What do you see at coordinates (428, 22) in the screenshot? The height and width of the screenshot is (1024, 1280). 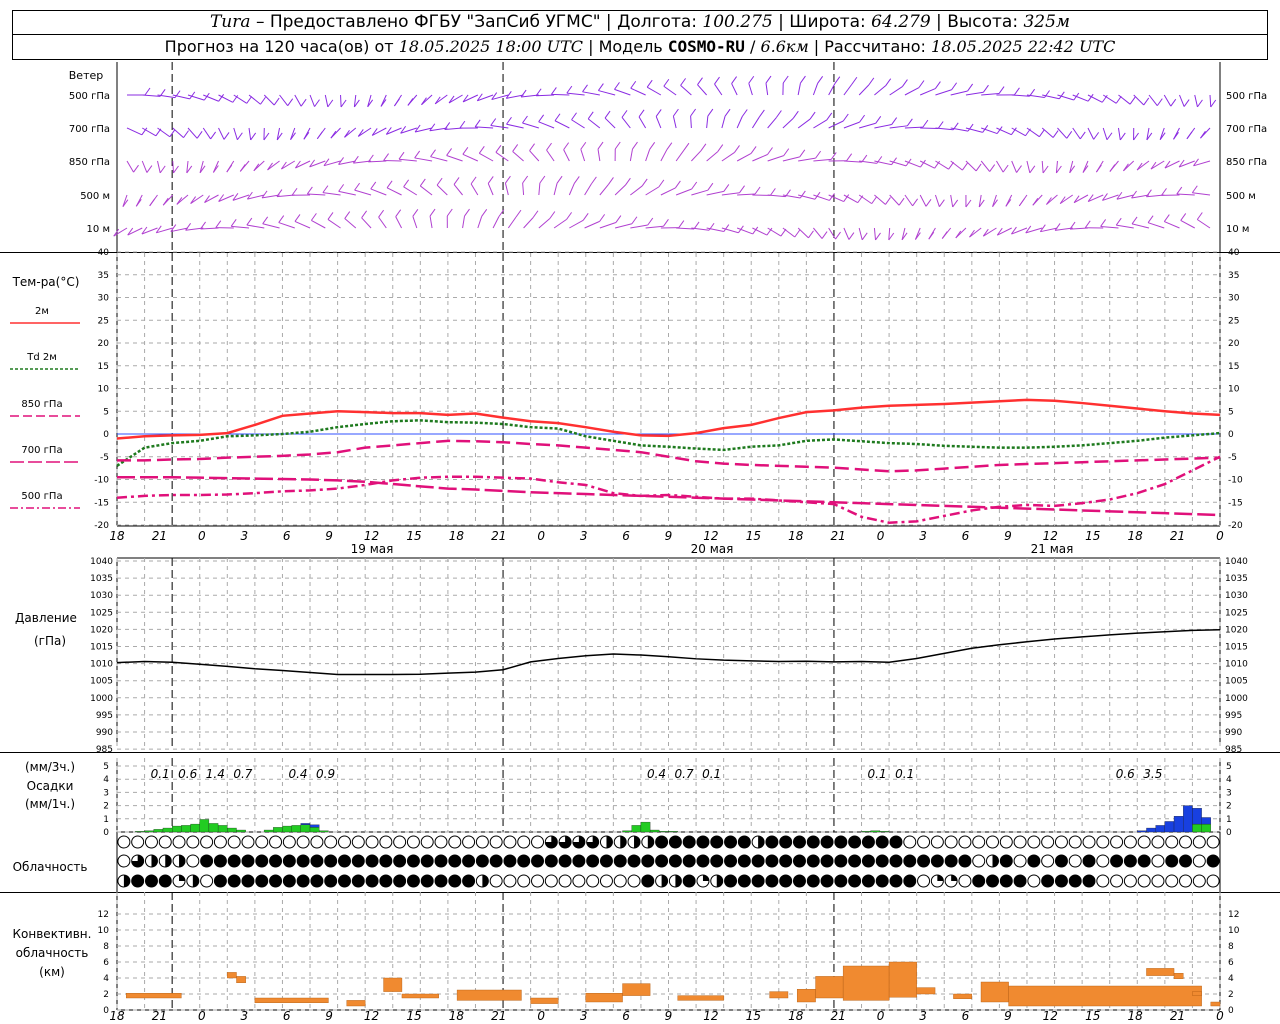 I see `provider-text: – Предоставлено ФГБУ "ЗапСиб УГМС"` at bounding box center [428, 22].